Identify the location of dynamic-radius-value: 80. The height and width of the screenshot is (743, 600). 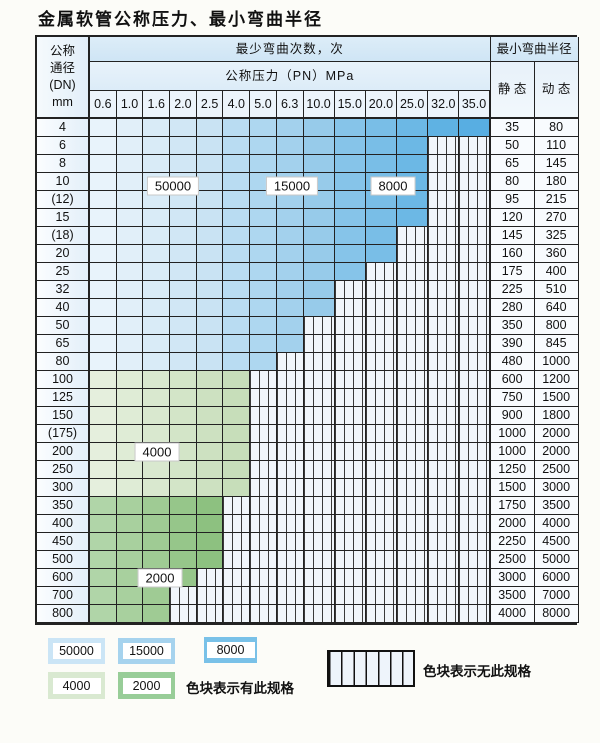
(556, 128).